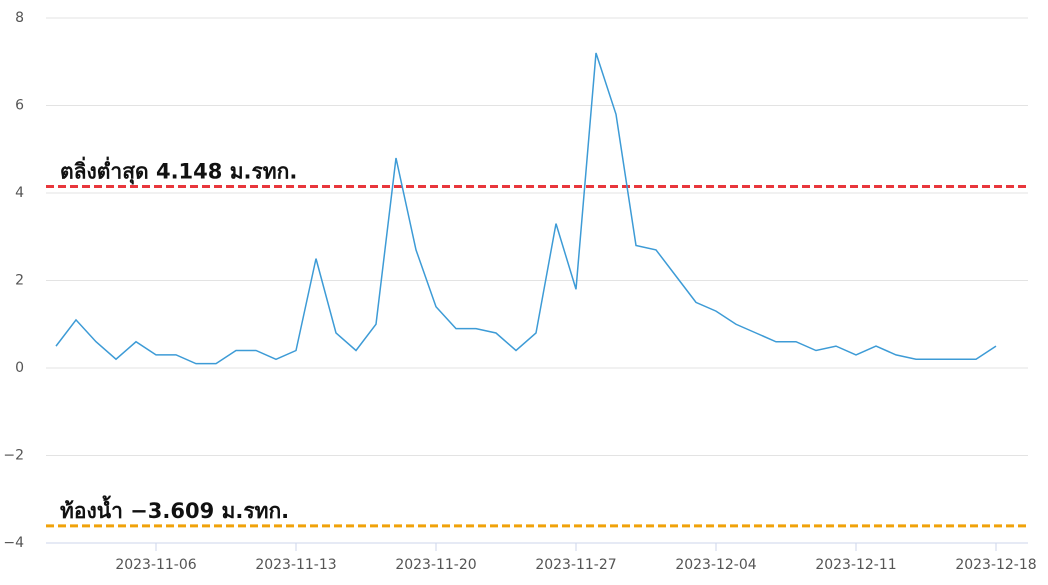  What do you see at coordinates (995, 565) in the screenshot?
I see `x-tick-label: 2023-12-18` at bounding box center [995, 565].